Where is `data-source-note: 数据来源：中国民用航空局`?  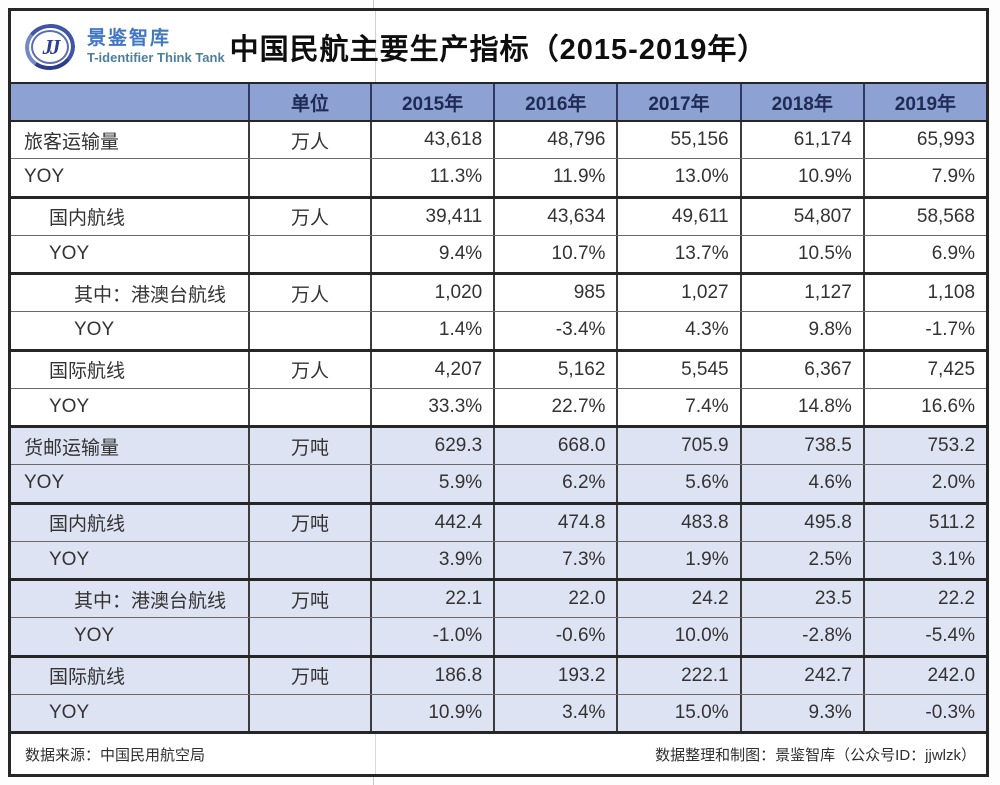 data-source-note: 数据来源：中国民用航空局 is located at coordinates (115, 755).